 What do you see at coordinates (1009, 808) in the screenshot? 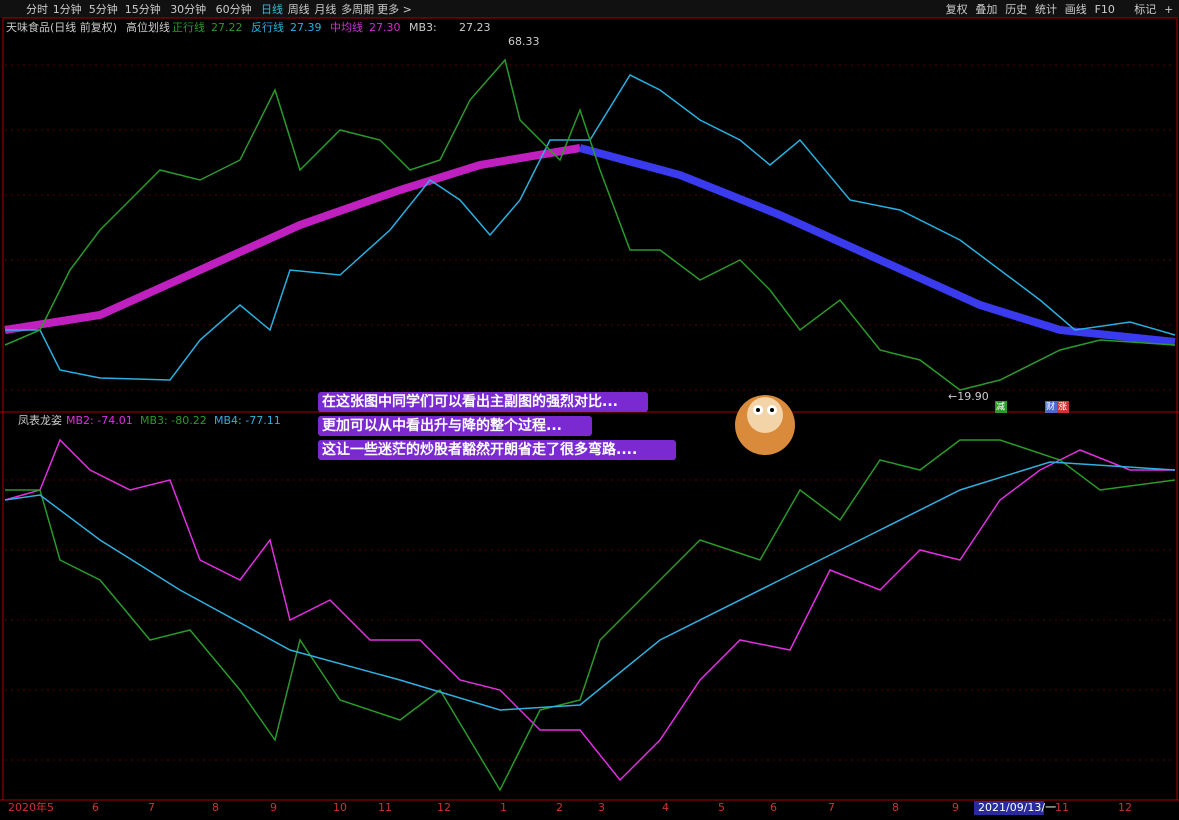
I see `cursor-date-box` at bounding box center [1009, 808].